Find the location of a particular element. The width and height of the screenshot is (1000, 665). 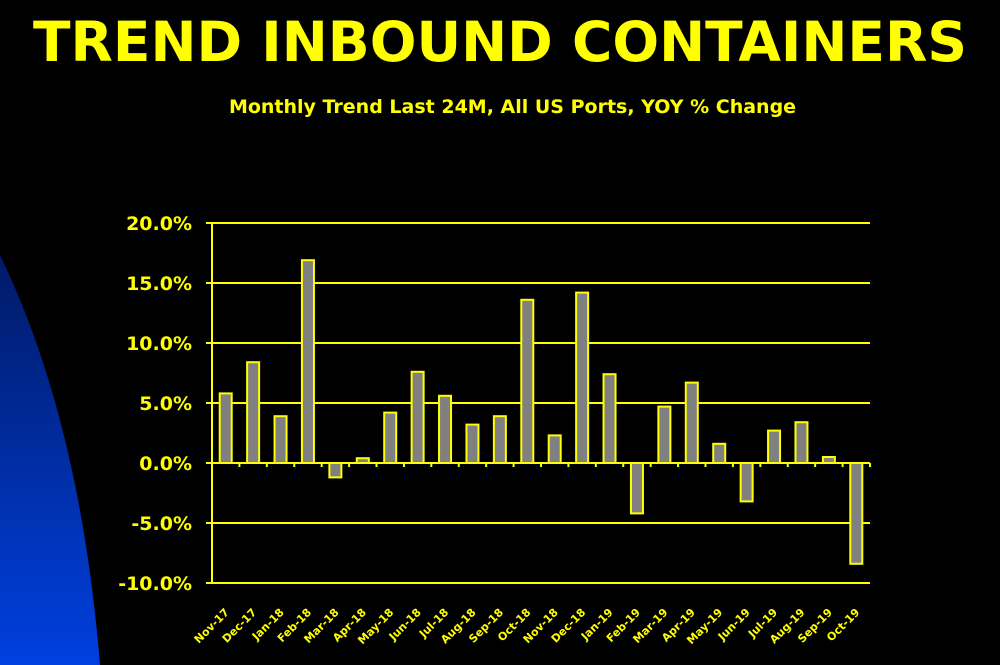

chart-title: TREND INBOUND CONTAINERS is located at coordinates (500, 42).